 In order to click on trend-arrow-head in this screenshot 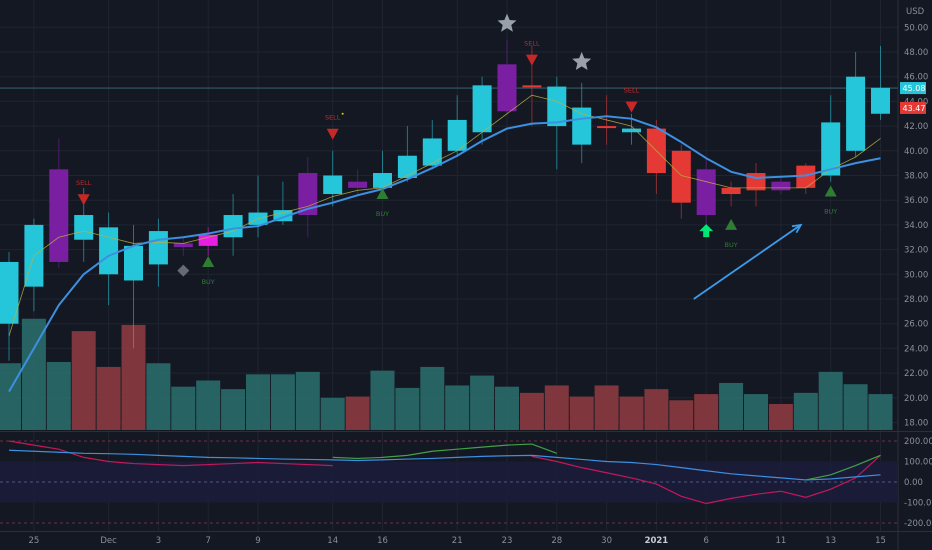, I will do `click(797, 228)`.